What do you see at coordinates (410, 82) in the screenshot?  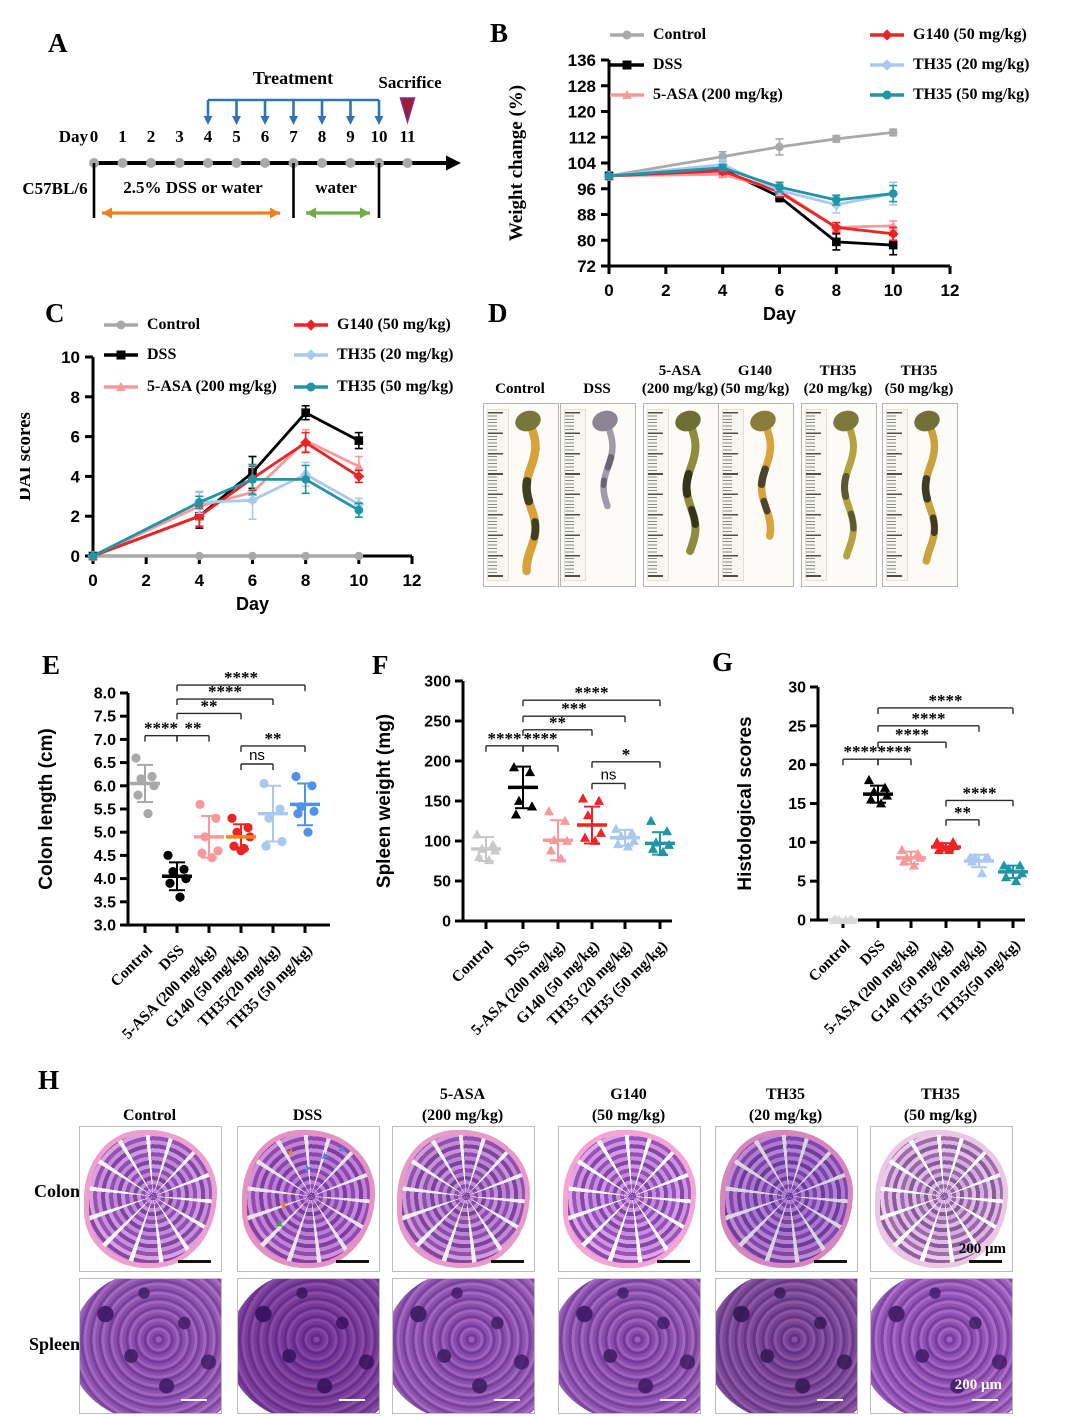 I see `sacrifice-label: Sacrifice` at bounding box center [410, 82].